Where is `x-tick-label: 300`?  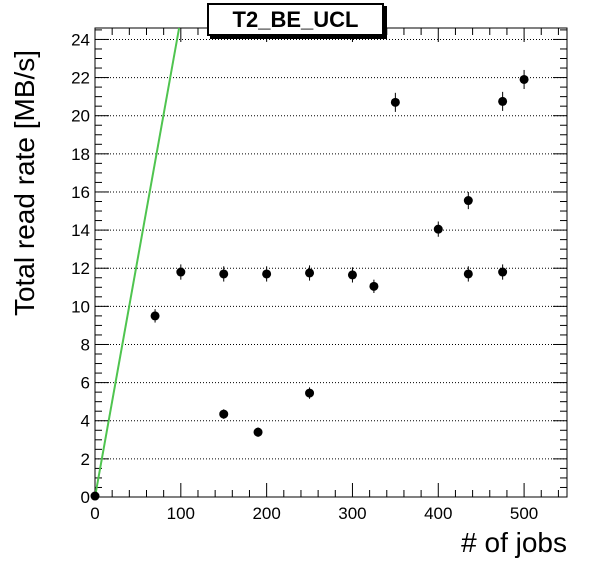 x-tick-label: 300 is located at coordinates (352, 513).